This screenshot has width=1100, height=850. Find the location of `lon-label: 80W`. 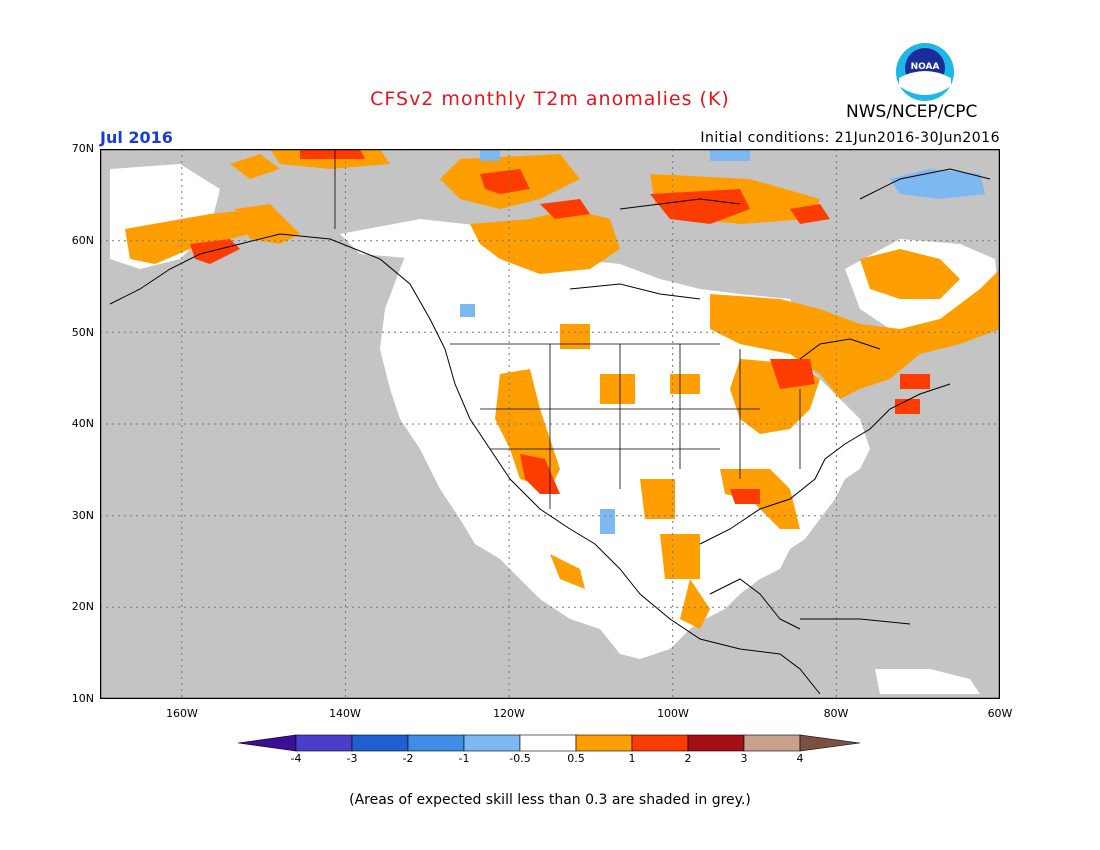

lon-label: 80W is located at coordinates (836, 713).